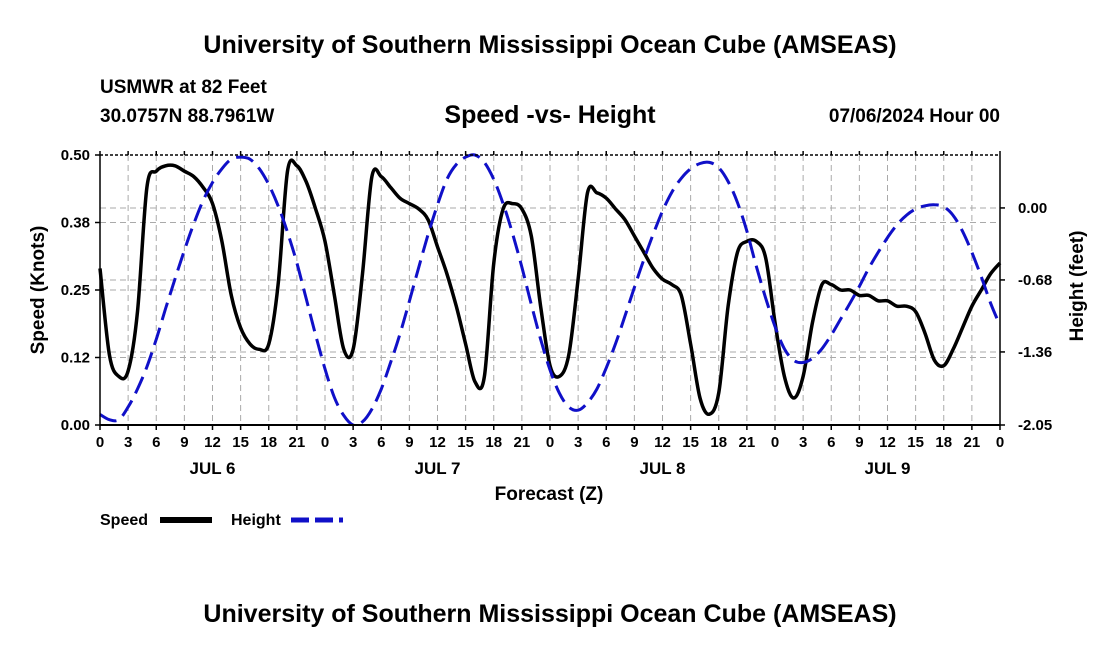  What do you see at coordinates (438, 468) in the screenshot?
I see `day-label: JUL 7` at bounding box center [438, 468].